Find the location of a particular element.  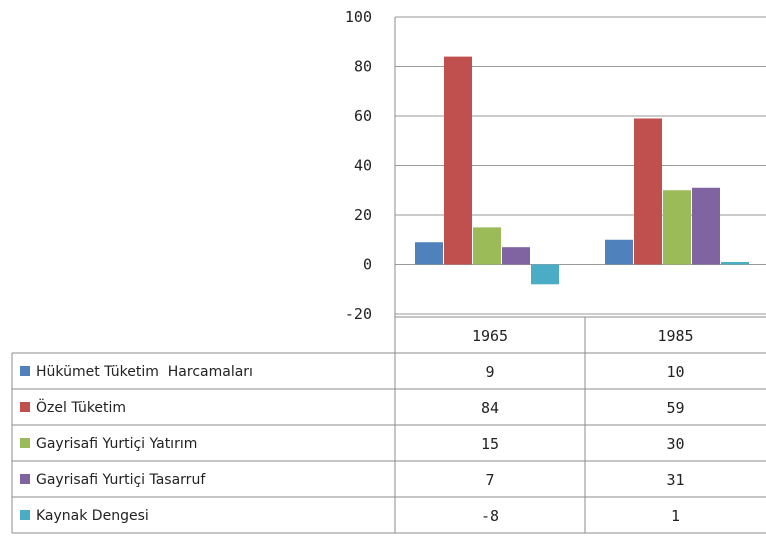

series-label: Kaynak Dengesi is located at coordinates (92, 516).